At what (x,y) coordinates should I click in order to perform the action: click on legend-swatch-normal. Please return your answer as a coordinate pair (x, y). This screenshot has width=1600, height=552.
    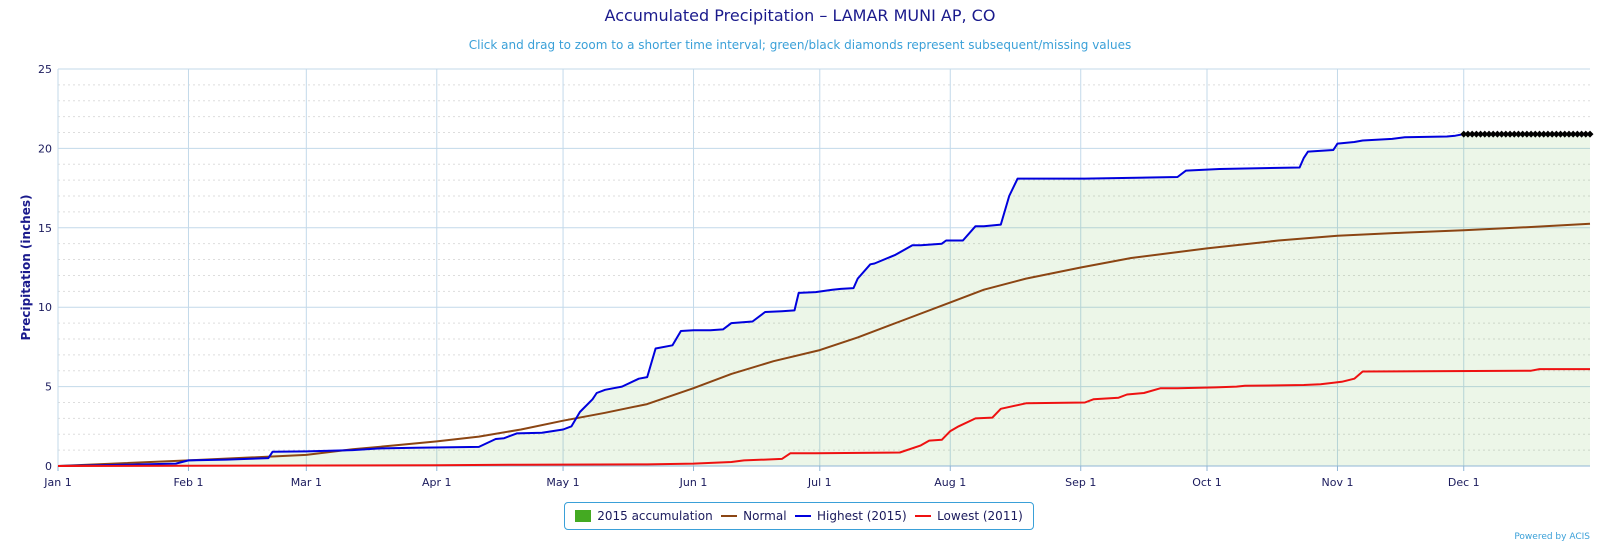
    Looking at the image, I should click on (729, 516).